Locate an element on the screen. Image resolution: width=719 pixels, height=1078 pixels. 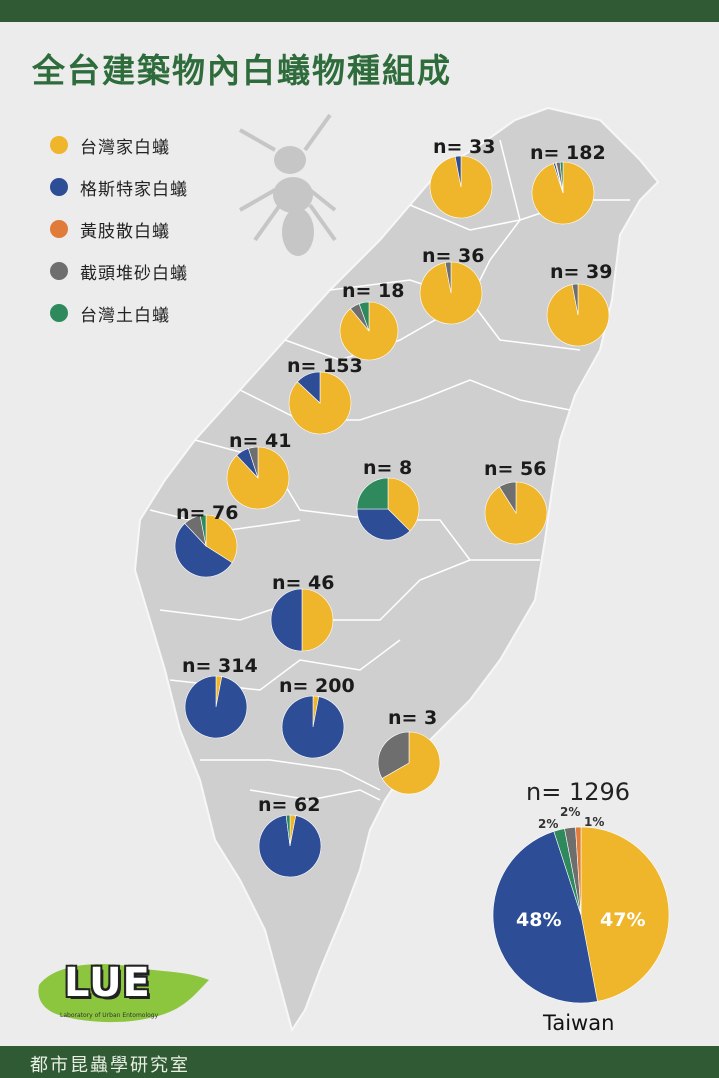
region-n-label: n= 56 is located at coordinates (515, 469).